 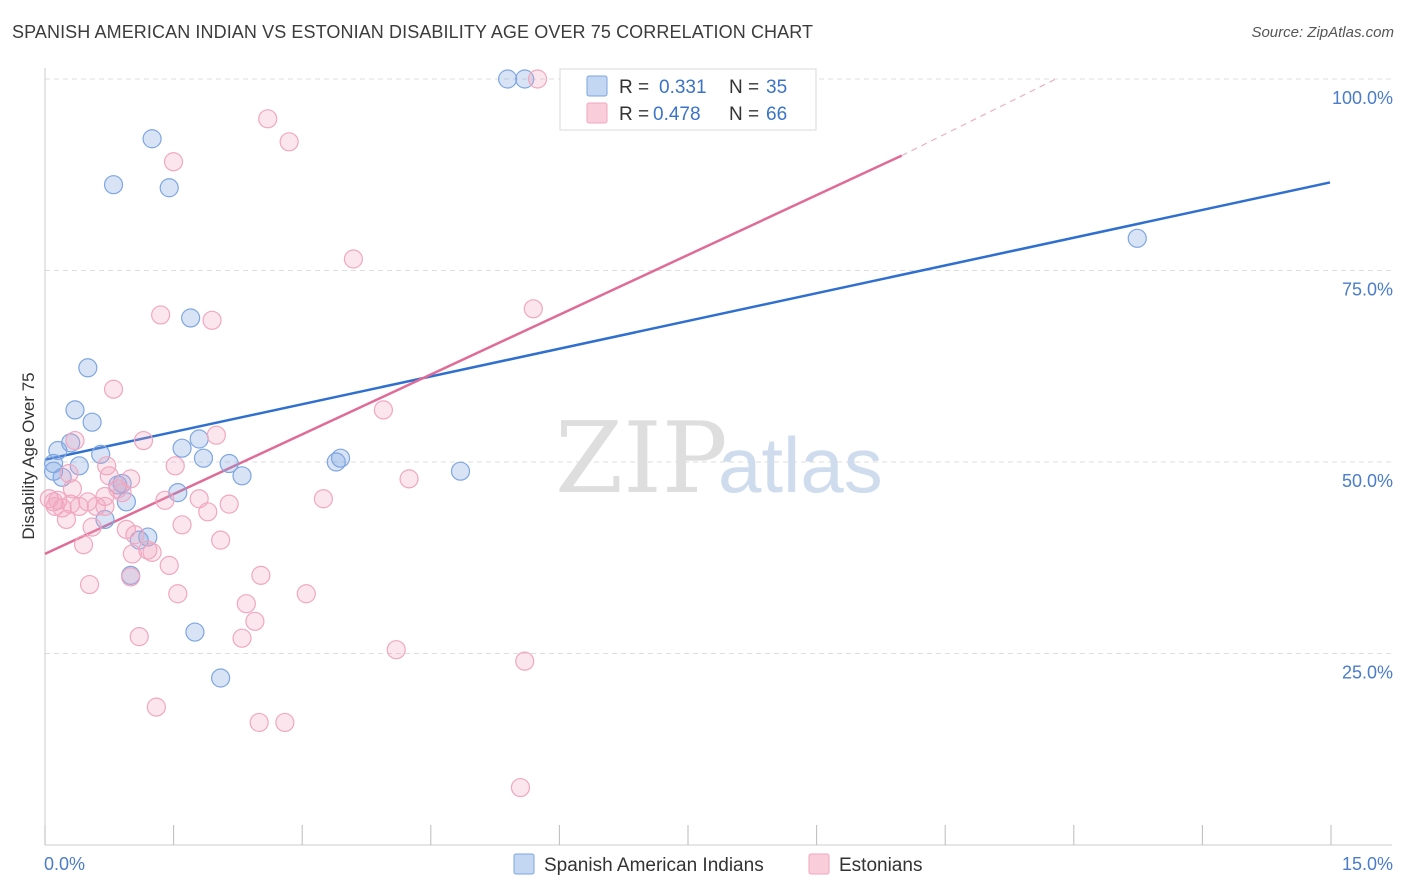 What do you see at coordinates (880, 865) in the screenshot?
I see `bottom-legend-label-estonian: Estonians` at bounding box center [880, 865].